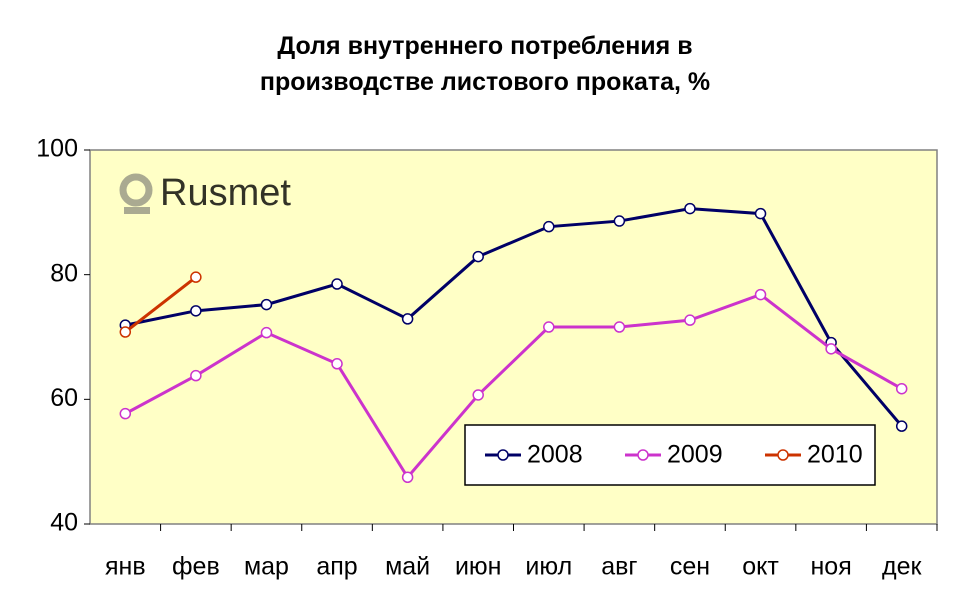  I want to click on legend-label: 2009, so click(695, 455).